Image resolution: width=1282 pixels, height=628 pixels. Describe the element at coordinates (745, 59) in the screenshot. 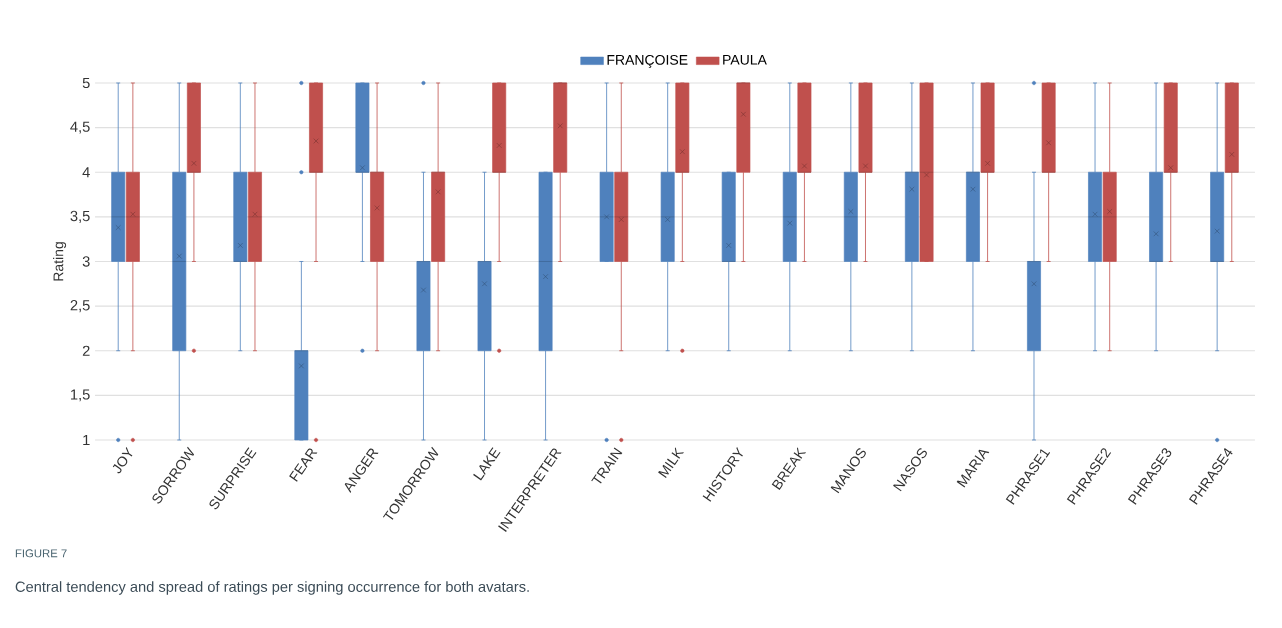

I see `legend-label: PAULA` at that location.